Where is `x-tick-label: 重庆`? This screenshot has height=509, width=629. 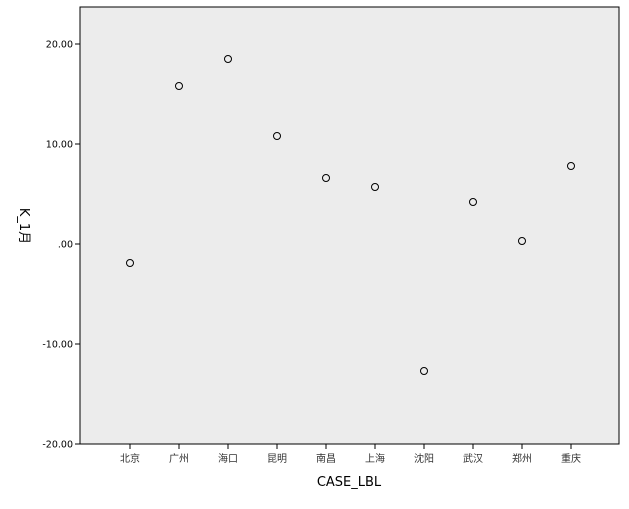
x-tick-label: 重庆 is located at coordinates (571, 458).